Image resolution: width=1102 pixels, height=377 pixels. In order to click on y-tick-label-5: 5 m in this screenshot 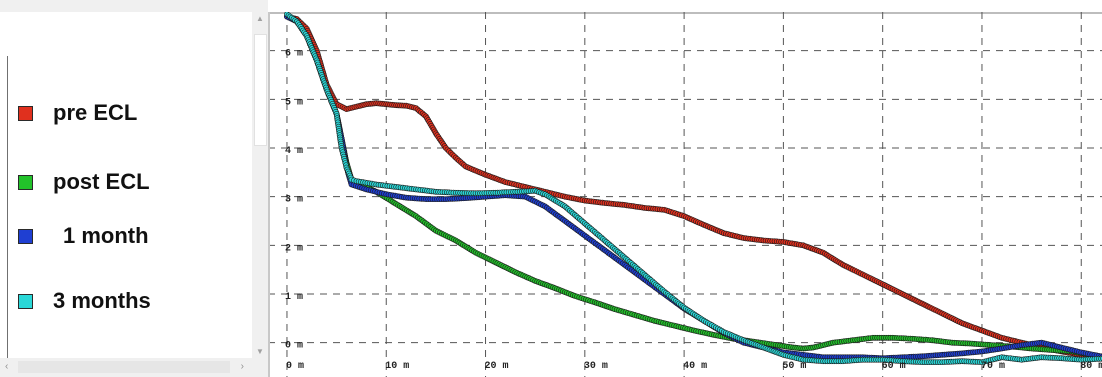, I will do `click(294, 102)`.